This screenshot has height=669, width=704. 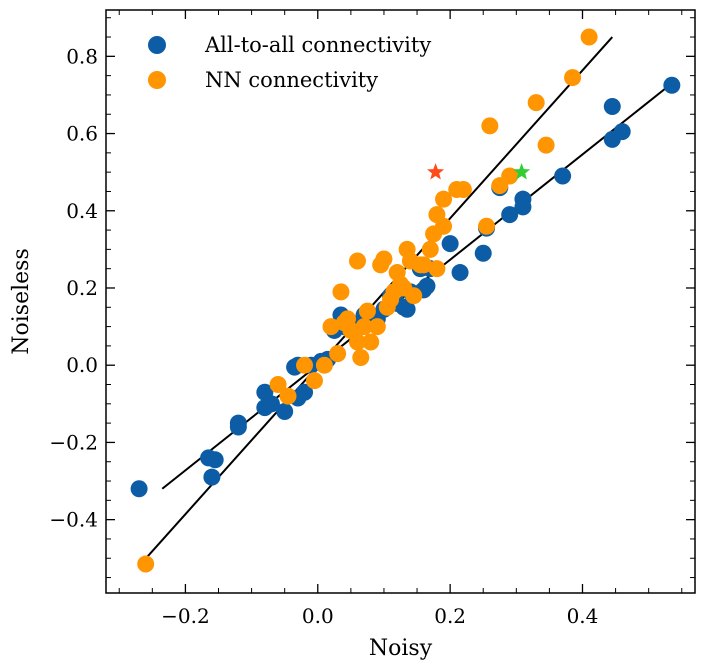 What do you see at coordinates (82, 56) in the screenshot?
I see `y-tick-label: 0.8` at bounding box center [82, 56].